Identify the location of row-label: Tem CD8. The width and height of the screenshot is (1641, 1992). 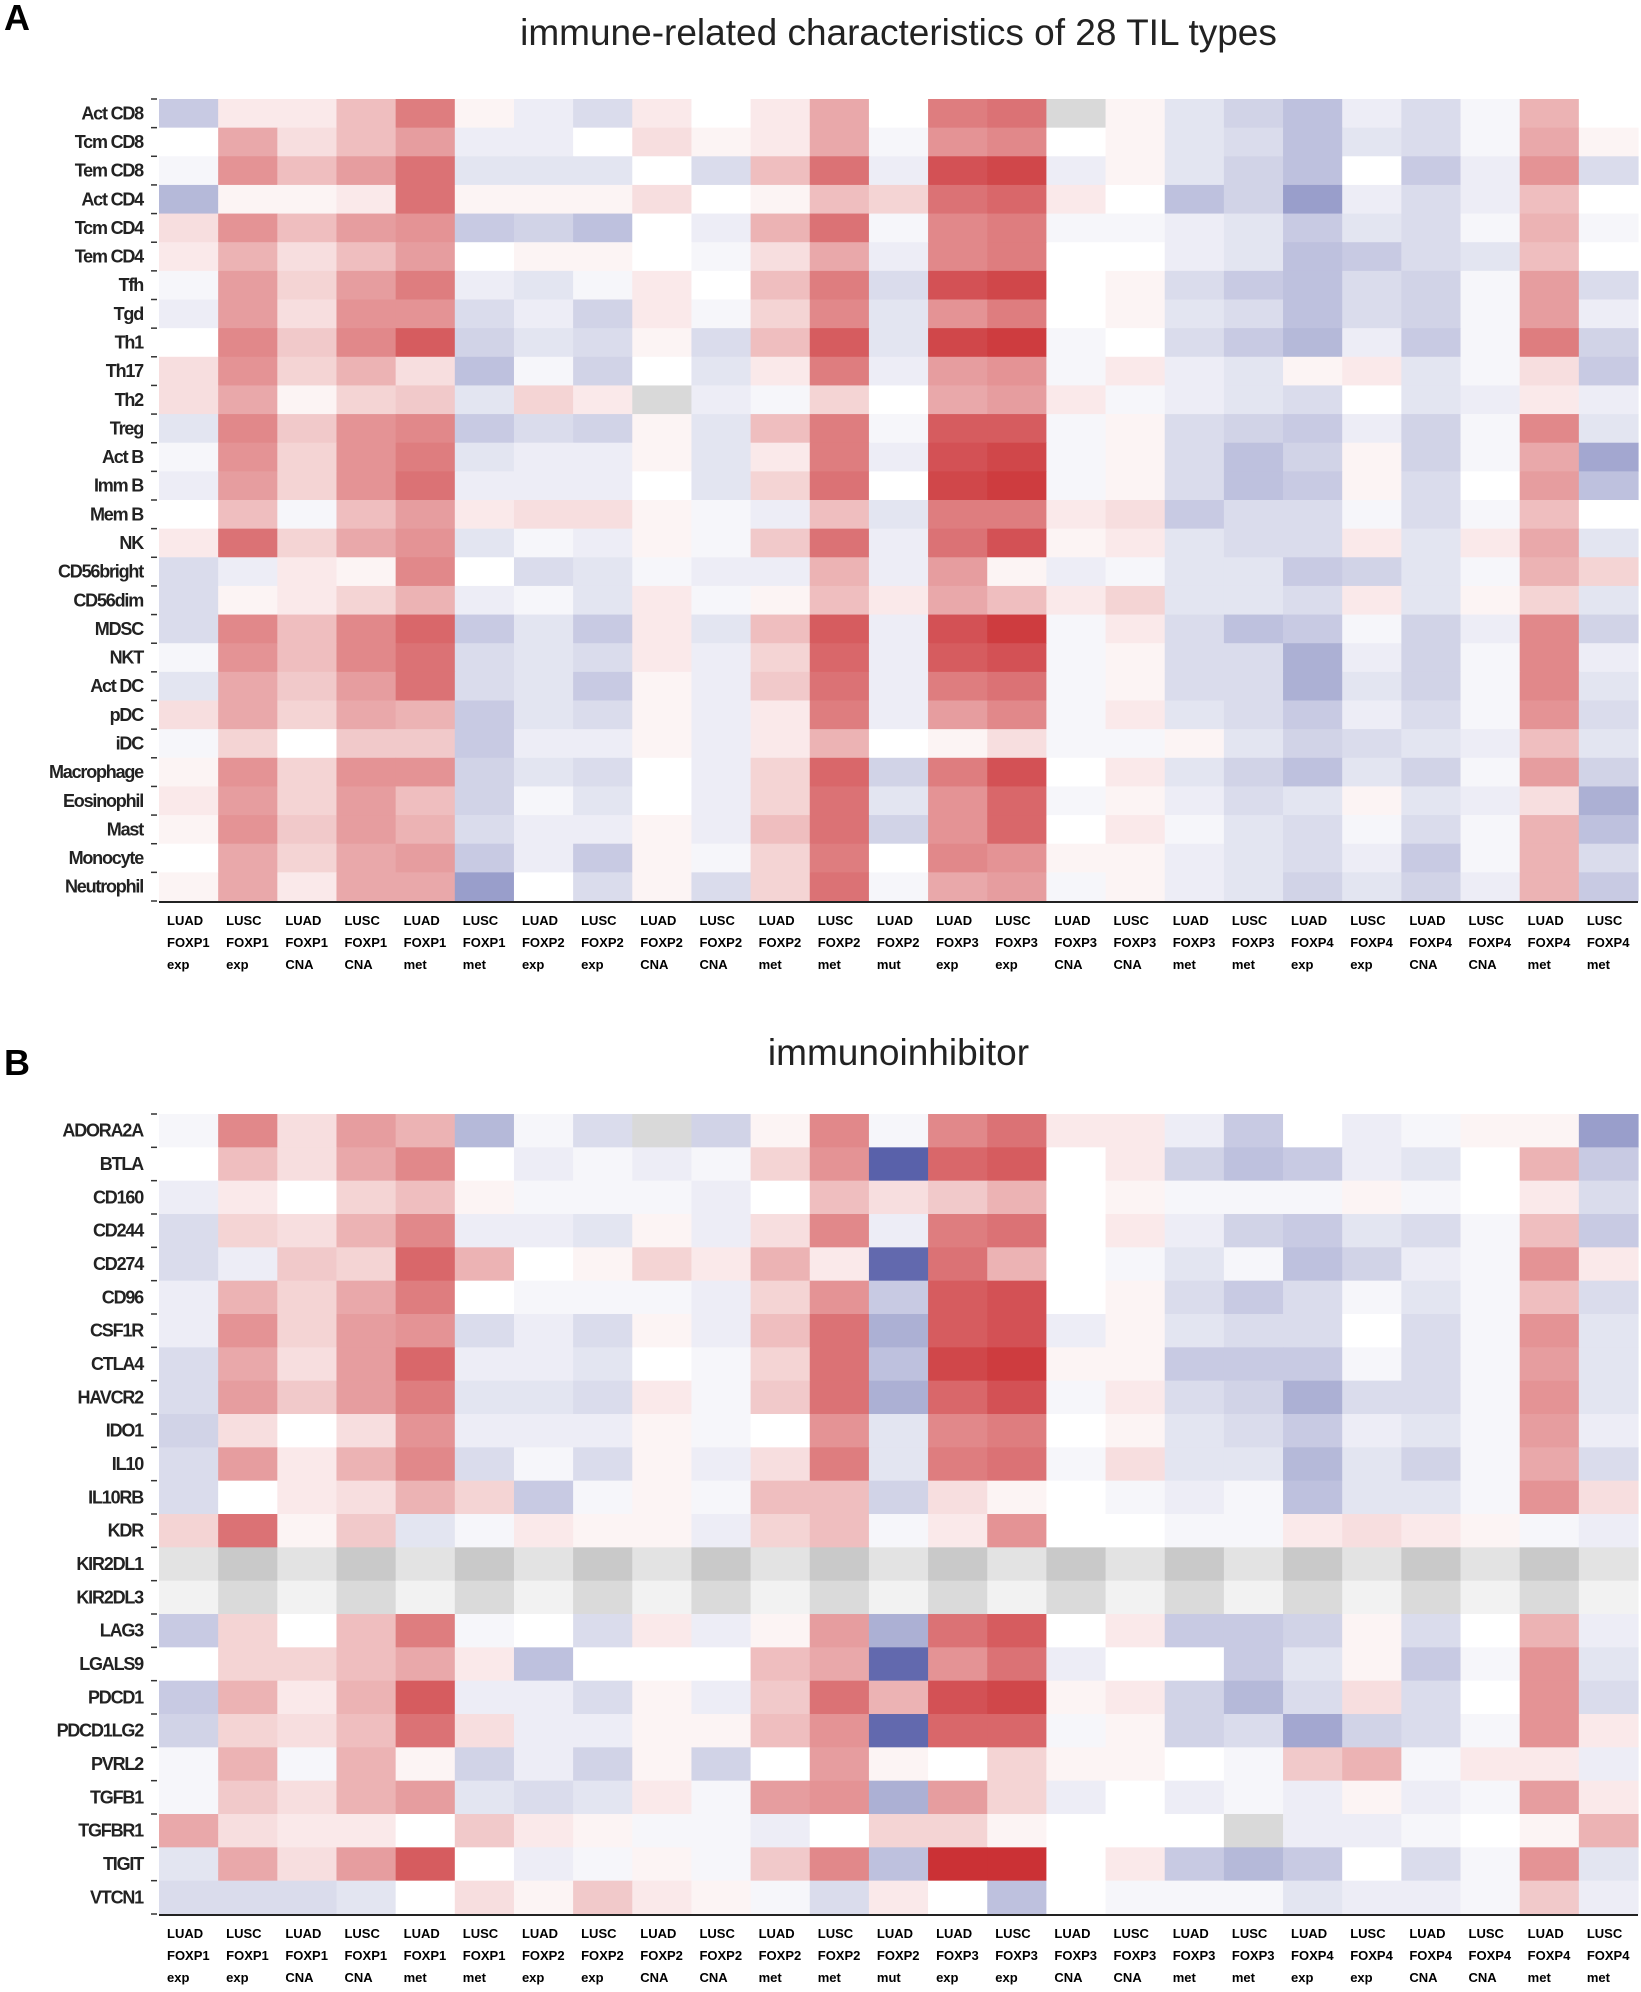
(109, 171).